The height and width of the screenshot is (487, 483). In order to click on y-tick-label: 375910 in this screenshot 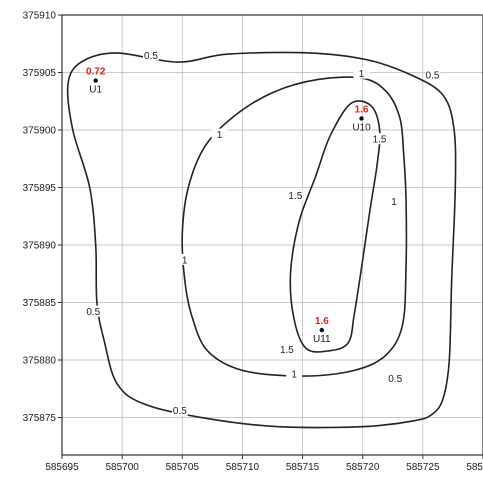, I will do `click(40, 16)`.